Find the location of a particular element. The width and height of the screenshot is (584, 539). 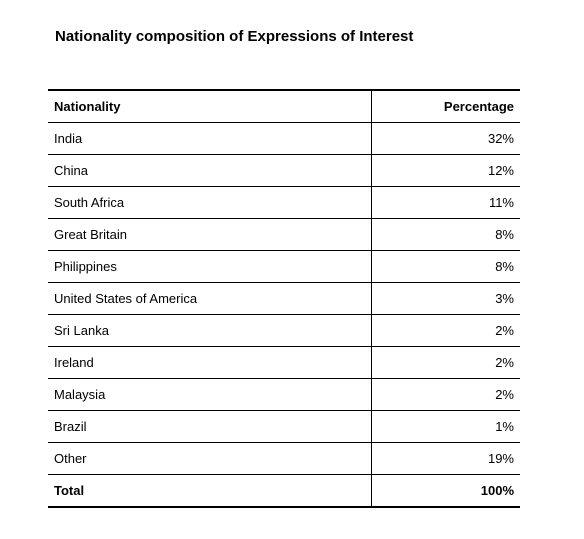

percentage-cell: 1% is located at coordinates (445, 426).